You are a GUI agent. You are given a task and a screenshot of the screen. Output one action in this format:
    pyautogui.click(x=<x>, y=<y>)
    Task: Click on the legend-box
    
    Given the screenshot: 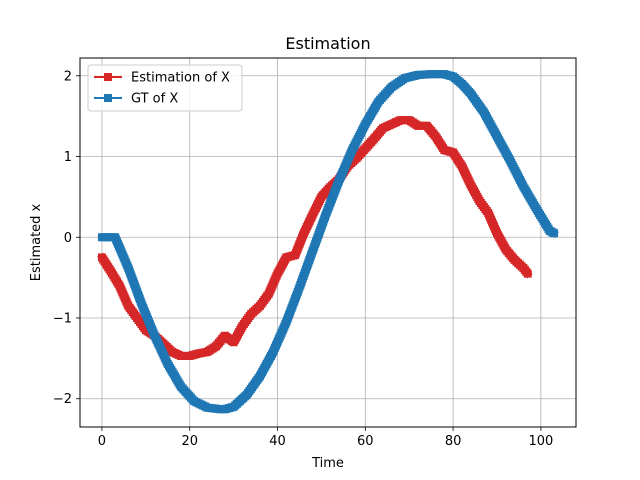 What is the action you would take?
    pyautogui.click(x=165, y=88)
    